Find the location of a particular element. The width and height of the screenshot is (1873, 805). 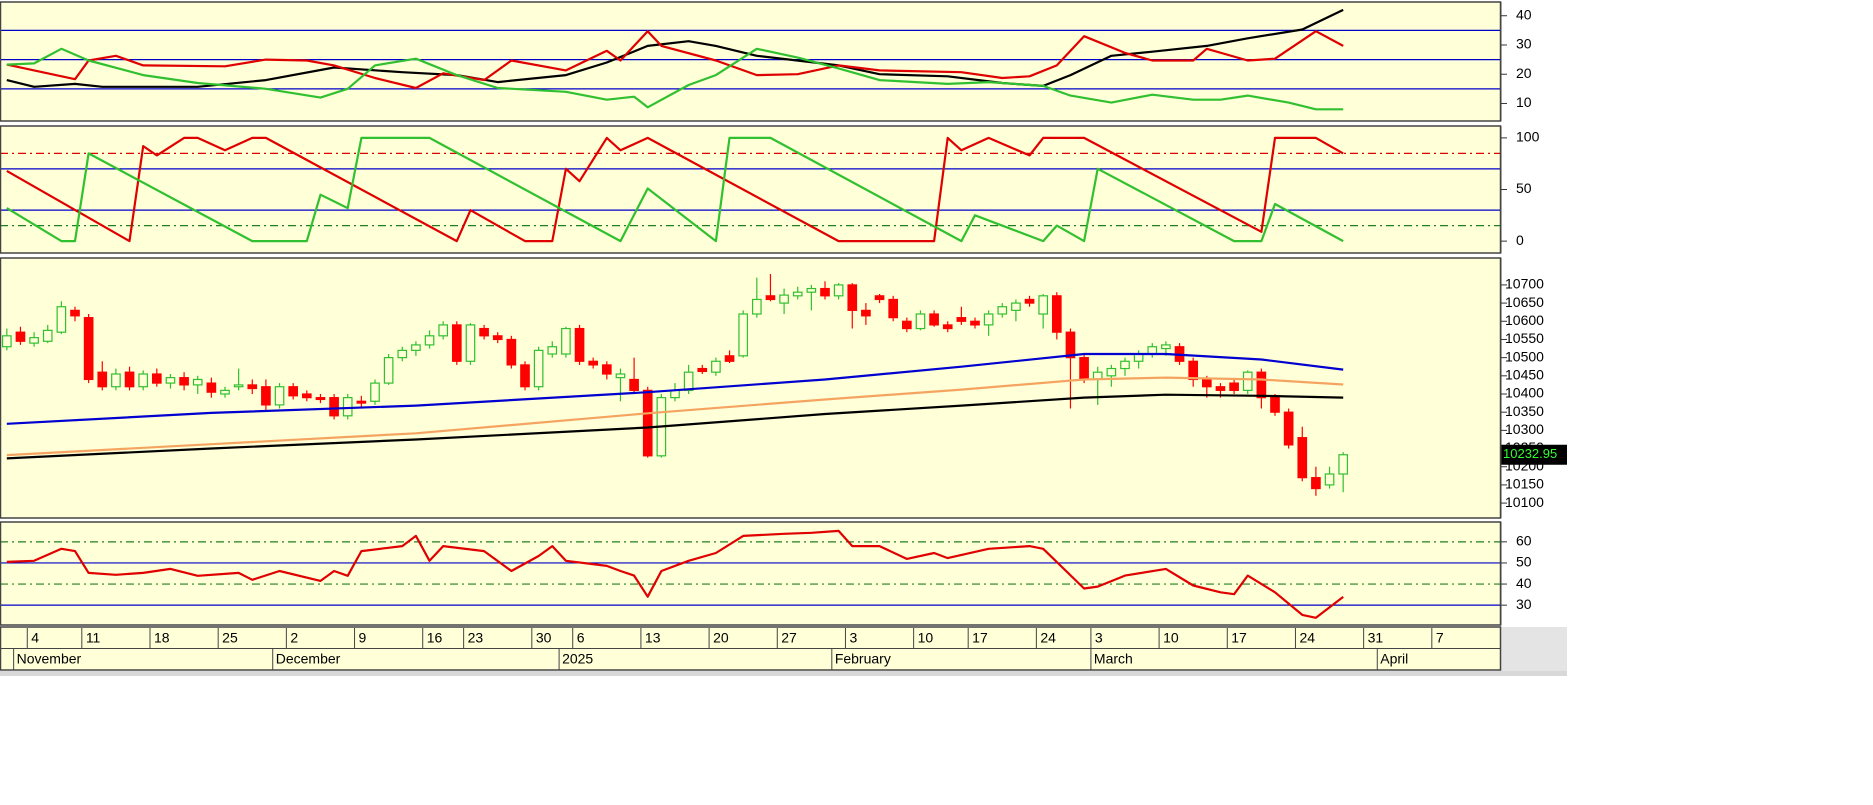

y-tick-label: 10600 is located at coordinates (1524, 320).